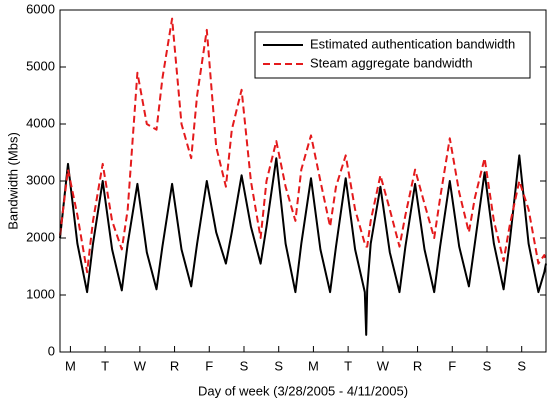 The width and height of the screenshot is (547, 408). What do you see at coordinates (40, 236) in the screenshot?
I see `y-tick-label: 2000` at bounding box center [40, 236].